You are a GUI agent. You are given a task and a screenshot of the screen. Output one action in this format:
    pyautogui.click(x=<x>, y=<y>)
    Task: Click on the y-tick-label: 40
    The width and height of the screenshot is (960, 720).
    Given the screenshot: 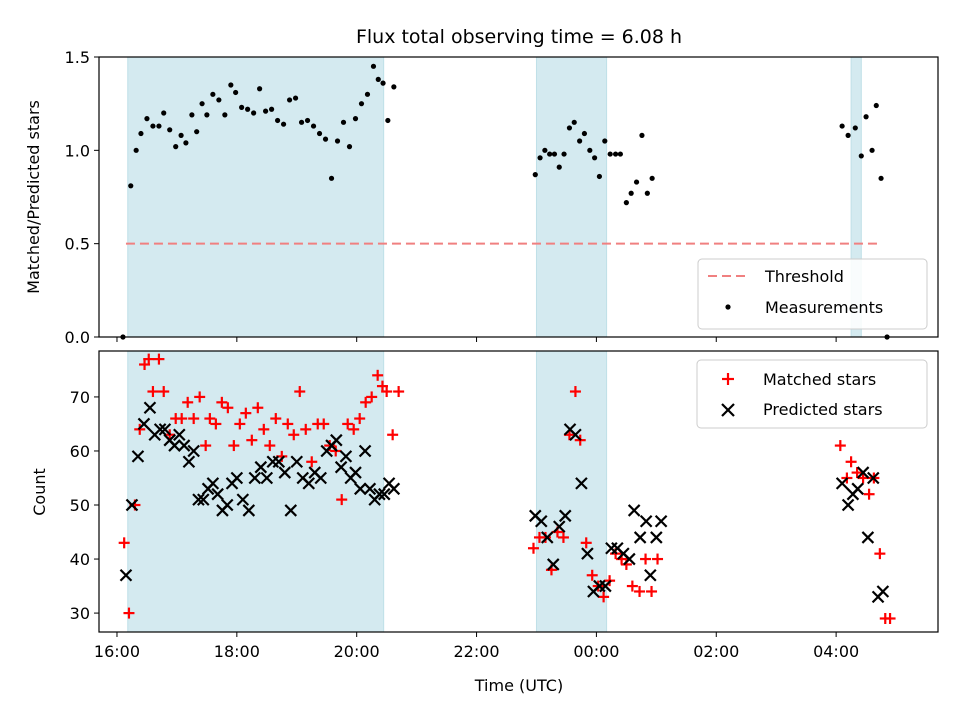 What is the action you would take?
    pyautogui.click(x=80, y=559)
    